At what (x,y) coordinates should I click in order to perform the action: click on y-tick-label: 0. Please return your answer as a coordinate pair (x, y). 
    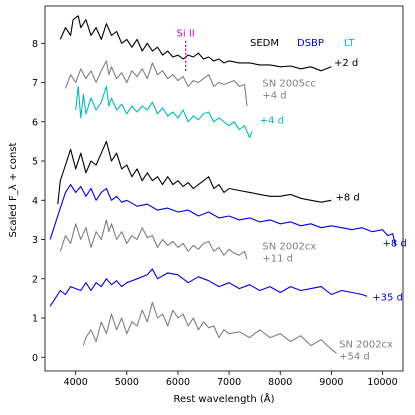
    Looking at the image, I should click on (35, 358).